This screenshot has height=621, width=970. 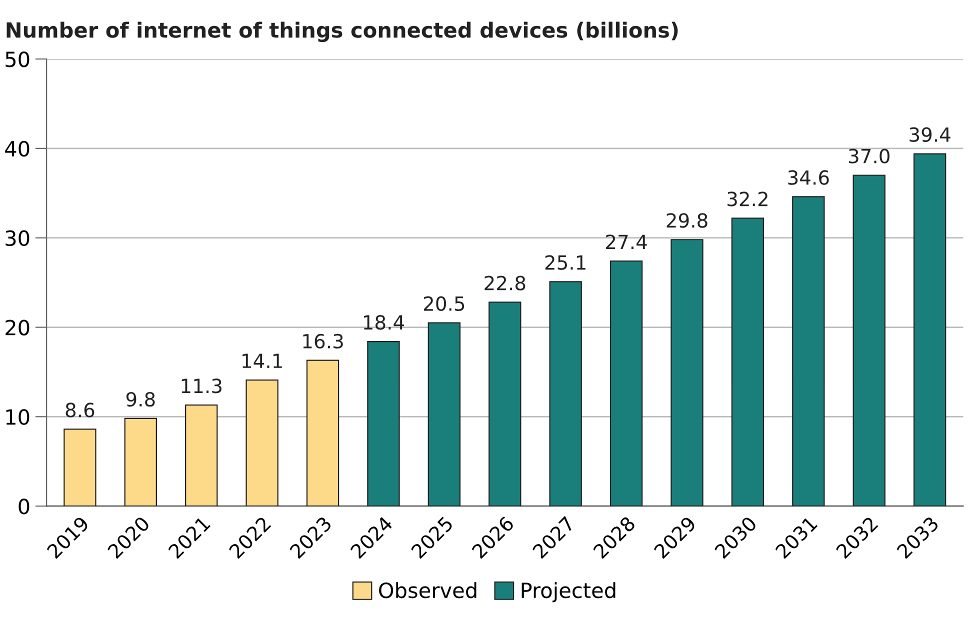 What do you see at coordinates (18, 417) in the screenshot?
I see `y-tick-label: 10` at bounding box center [18, 417].